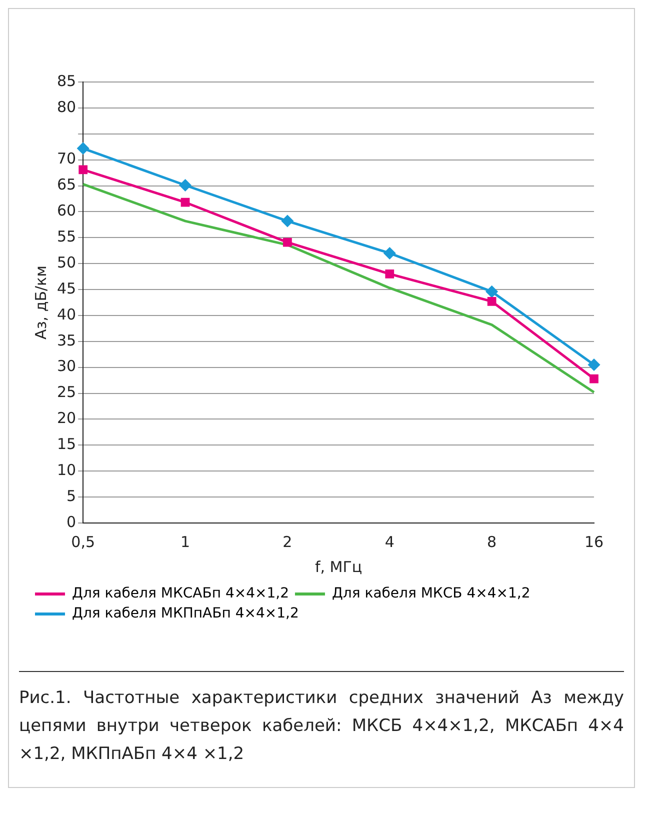 The height and width of the screenshot is (826, 671). What do you see at coordinates (66, 470) in the screenshot?
I see `y-tick-label: 10` at bounding box center [66, 470].